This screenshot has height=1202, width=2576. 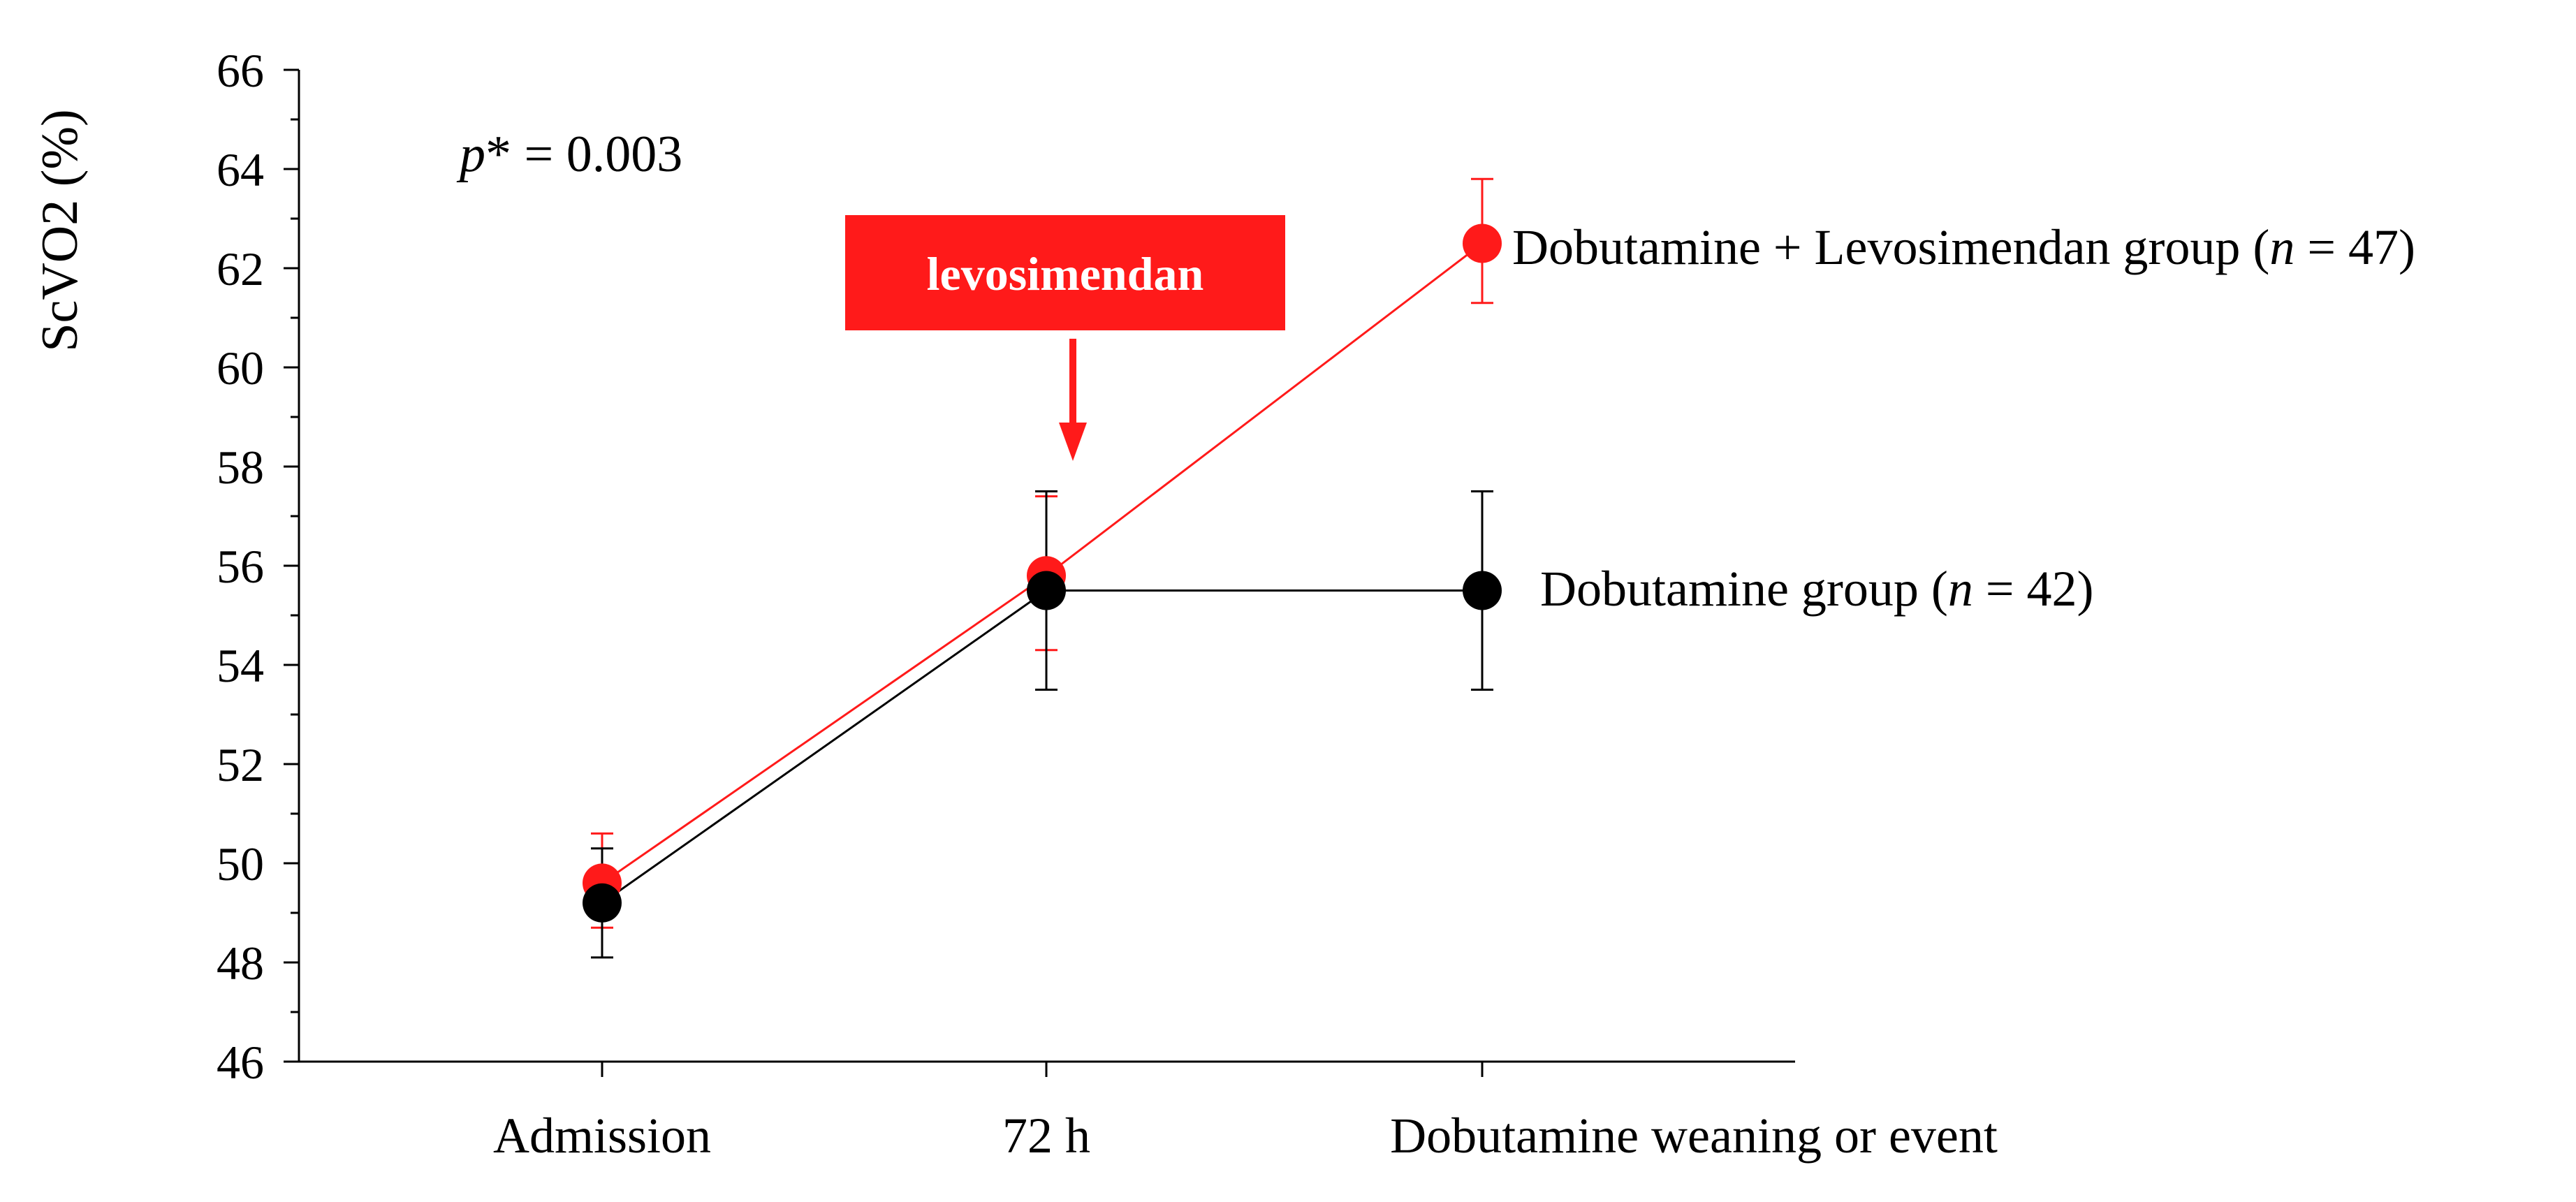 What do you see at coordinates (1073, 442) in the screenshot?
I see `banner-arrow-head` at bounding box center [1073, 442].